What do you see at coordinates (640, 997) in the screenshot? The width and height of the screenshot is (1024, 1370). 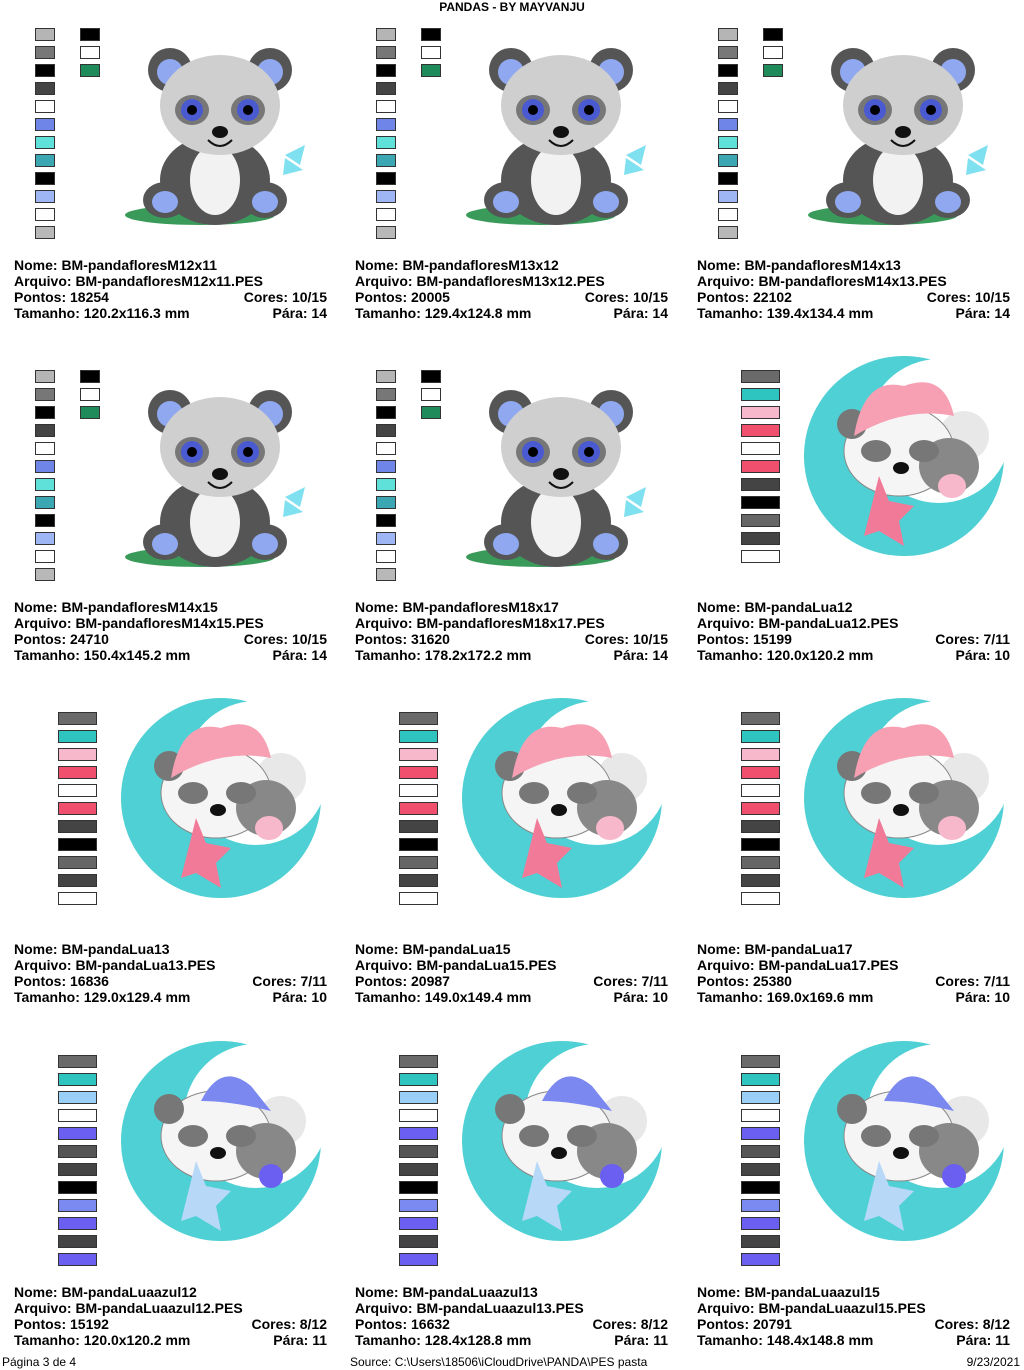 I see `stops: Pára: 10` at bounding box center [640, 997].